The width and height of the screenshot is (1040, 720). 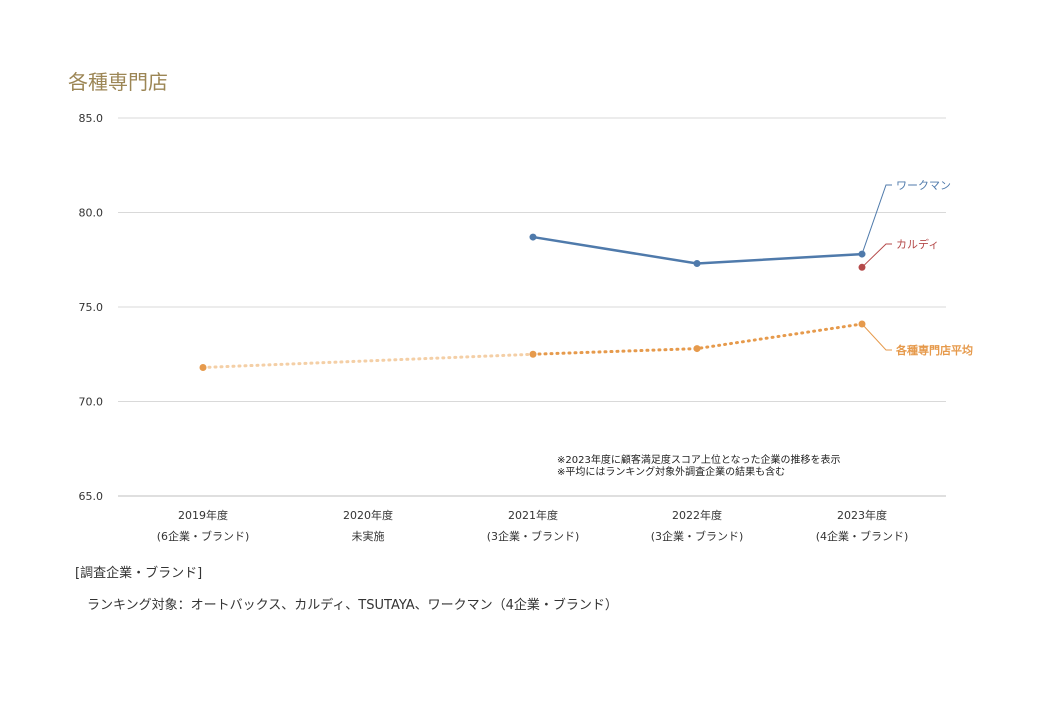 What do you see at coordinates (533, 515) in the screenshot?
I see `x-tick-label: 2021年度` at bounding box center [533, 515].